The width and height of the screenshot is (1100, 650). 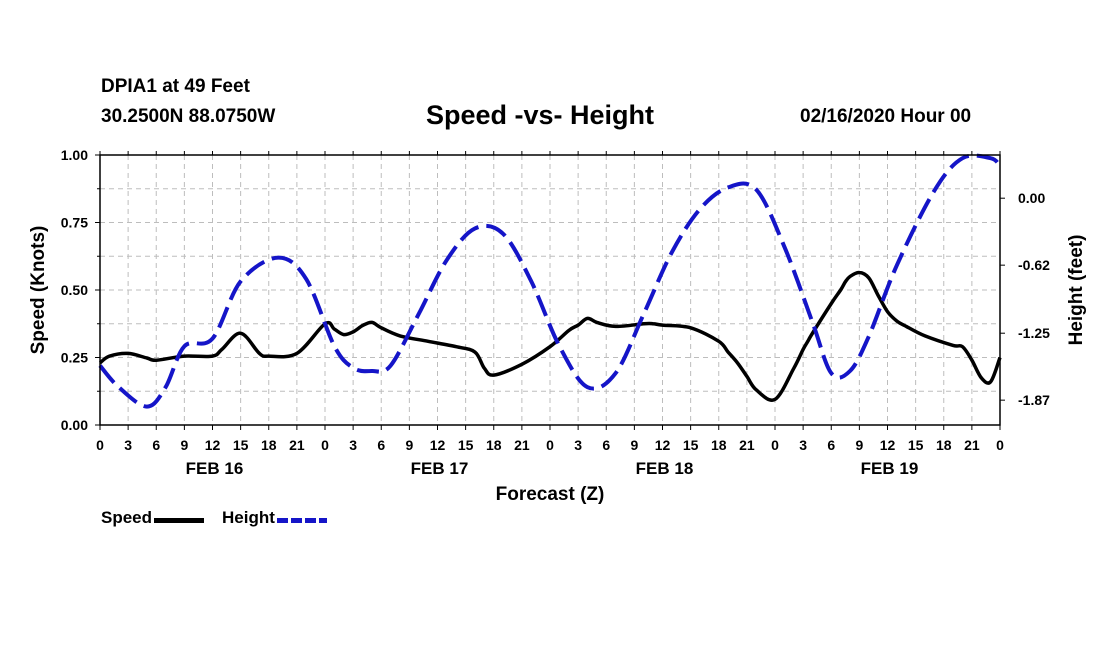 I want to click on chart-legend: Speed Height, so click(x=223, y=518).